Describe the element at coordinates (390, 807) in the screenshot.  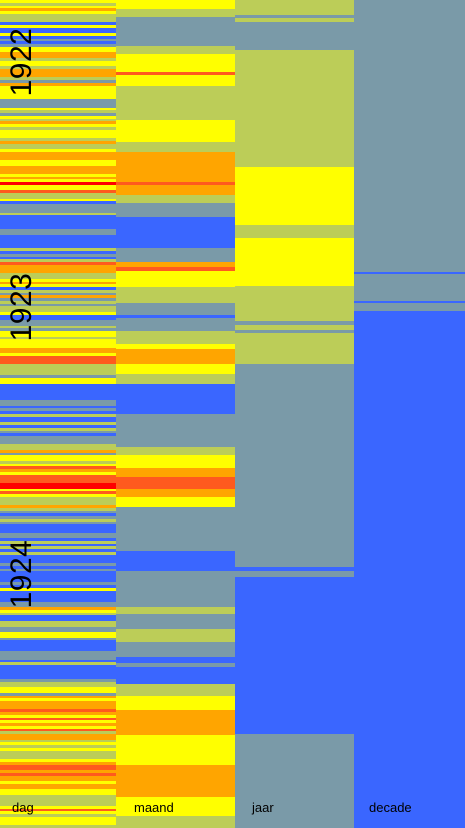
I see `column-label-decade: decade` at that location.